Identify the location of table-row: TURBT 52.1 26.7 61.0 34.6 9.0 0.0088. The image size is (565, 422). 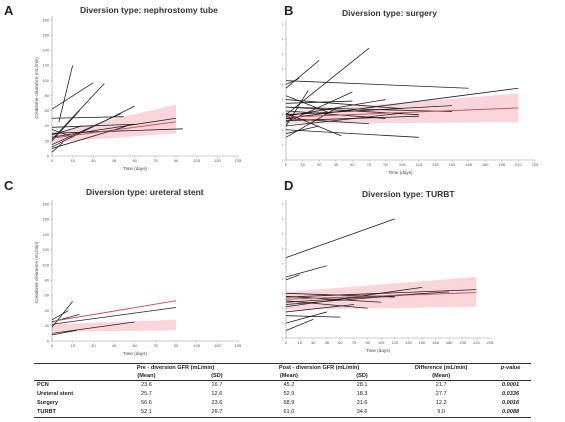
(282, 413).